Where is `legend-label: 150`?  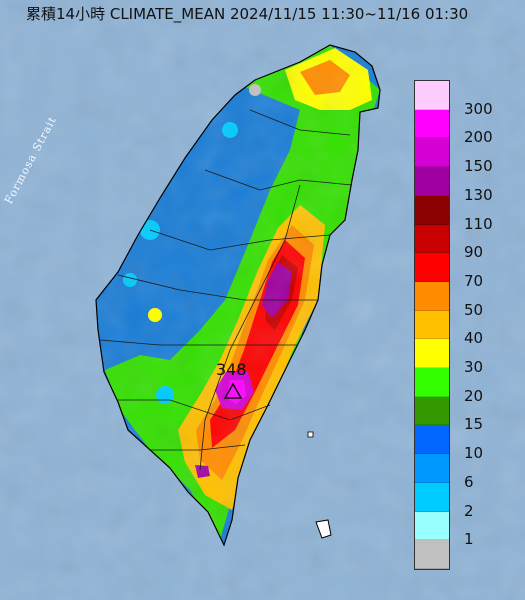 legend-label: 150 is located at coordinates (478, 166).